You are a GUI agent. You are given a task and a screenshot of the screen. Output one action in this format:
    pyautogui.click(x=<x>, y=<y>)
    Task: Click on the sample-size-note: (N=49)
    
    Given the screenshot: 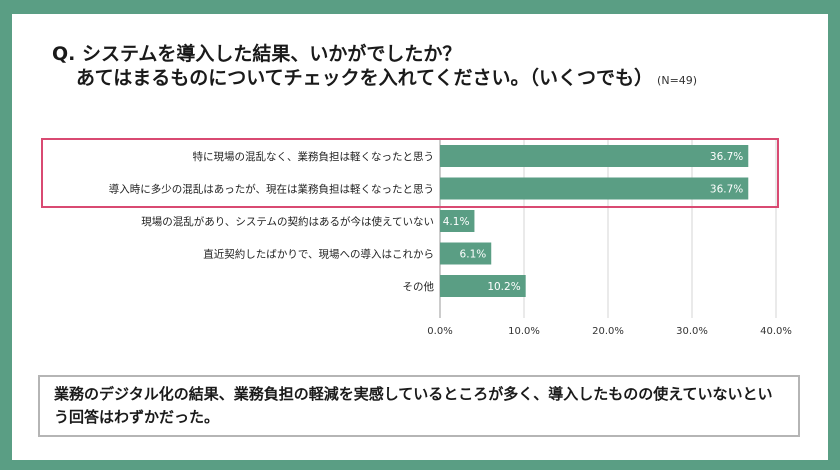 What is the action you would take?
    pyautogui.click(x=677, y=80)
    